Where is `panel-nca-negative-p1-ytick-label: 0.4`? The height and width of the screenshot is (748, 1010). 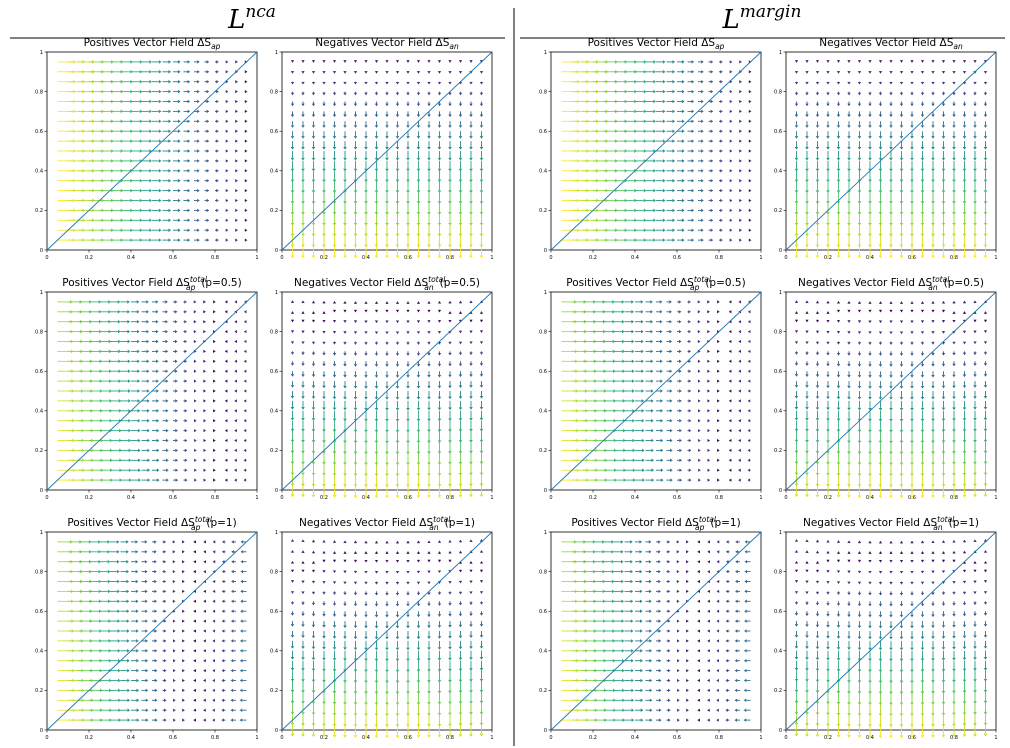 panel-nca-negative-p1-ytick-label: 0.4 is located at coordinates (274, 652).